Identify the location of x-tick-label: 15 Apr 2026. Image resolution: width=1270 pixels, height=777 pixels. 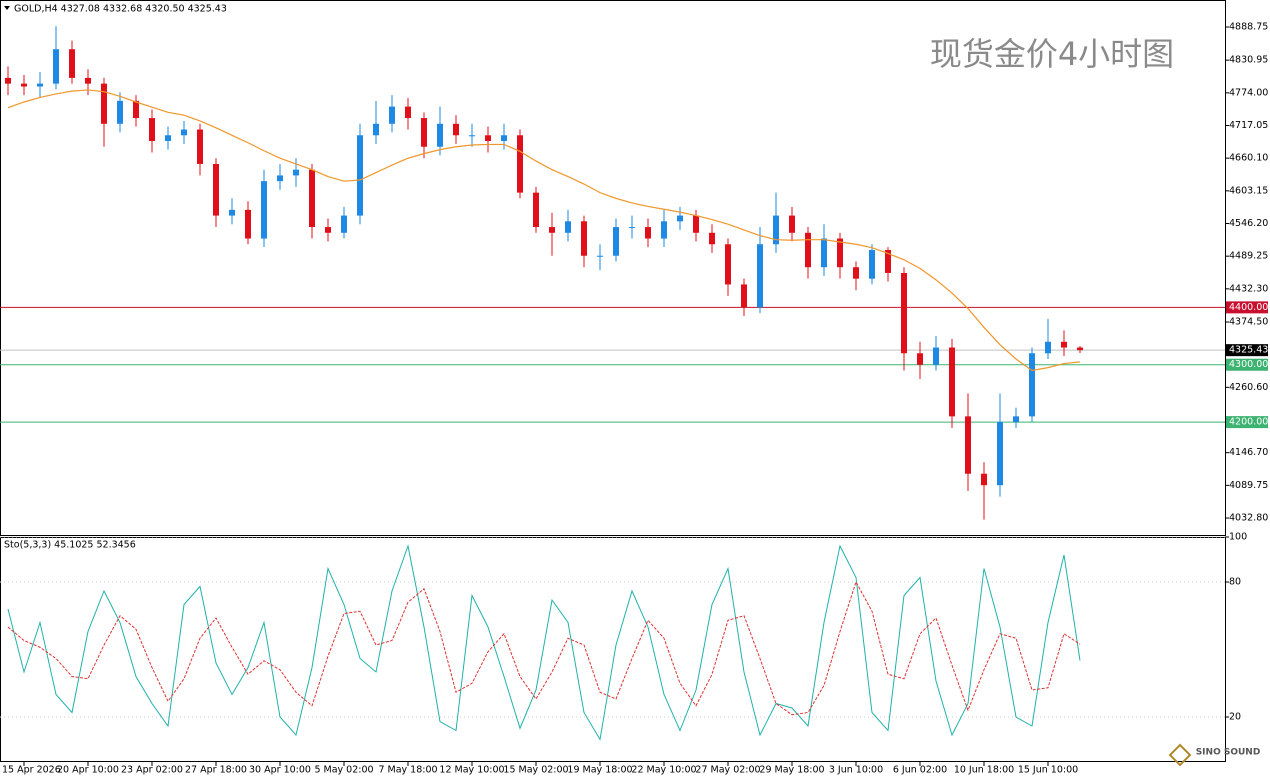
(31, 770).